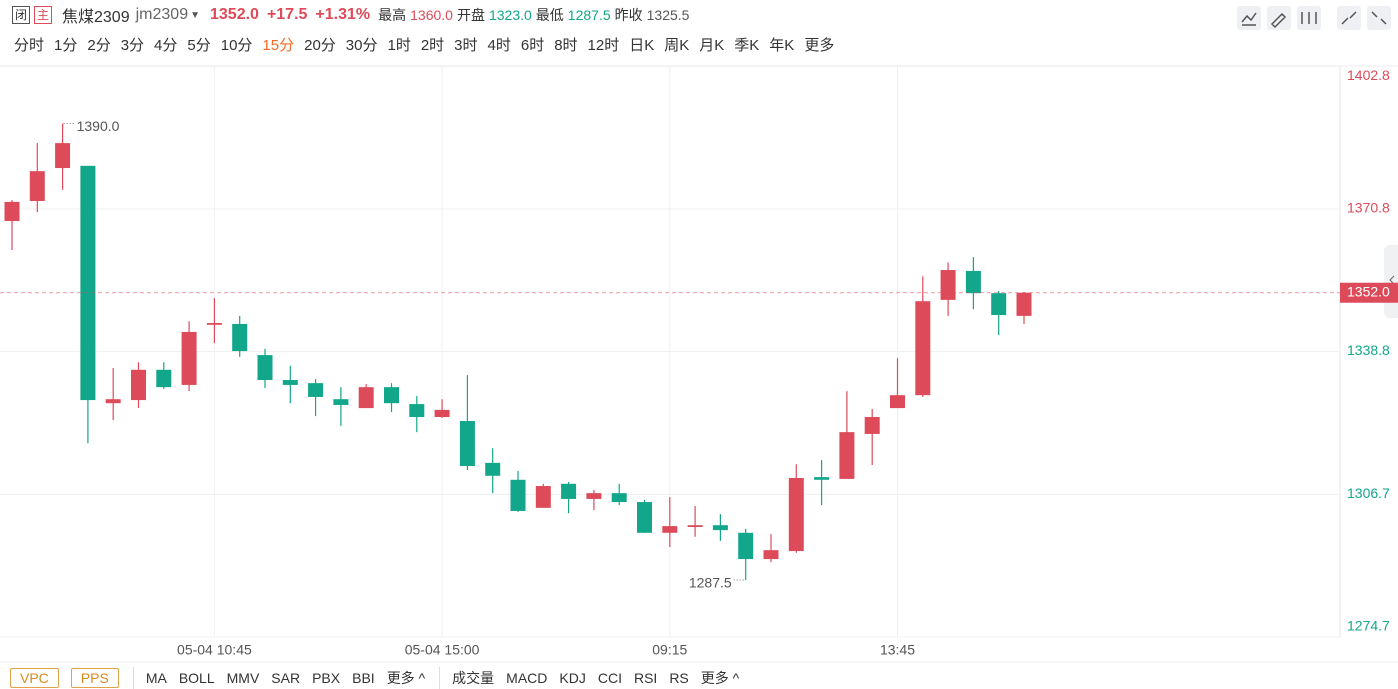 The image size is (1398, 689). I want to click on last-price-label: 1352.0, so click(1368, 291).